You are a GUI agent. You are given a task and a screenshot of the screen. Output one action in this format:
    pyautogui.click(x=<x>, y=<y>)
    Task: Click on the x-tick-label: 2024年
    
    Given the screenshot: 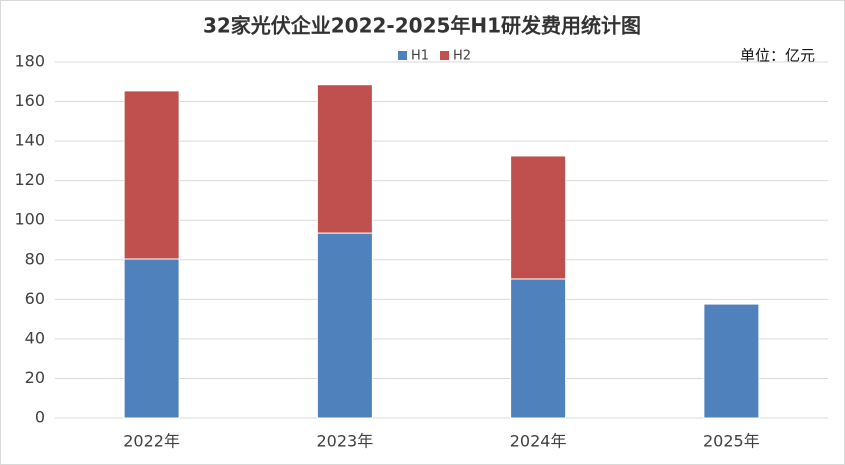 What is the action you would take?
    pyautogui.click(x=538, y=441)
    